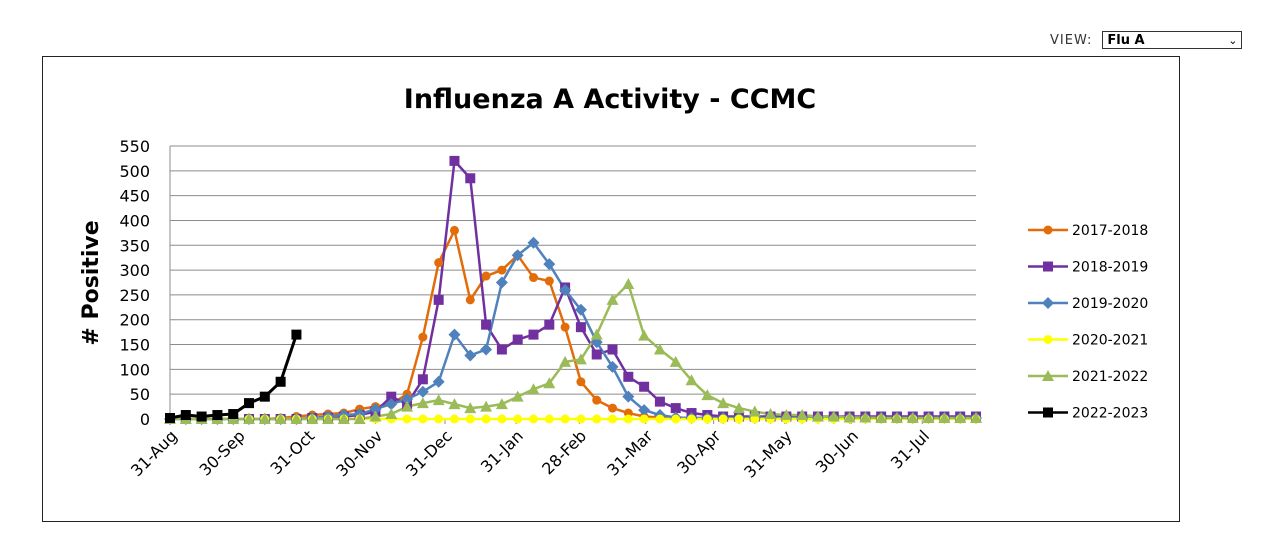 This screenshot has height=555, width=1282. I want to click on y-tick-label: 500, so click(134, 171).